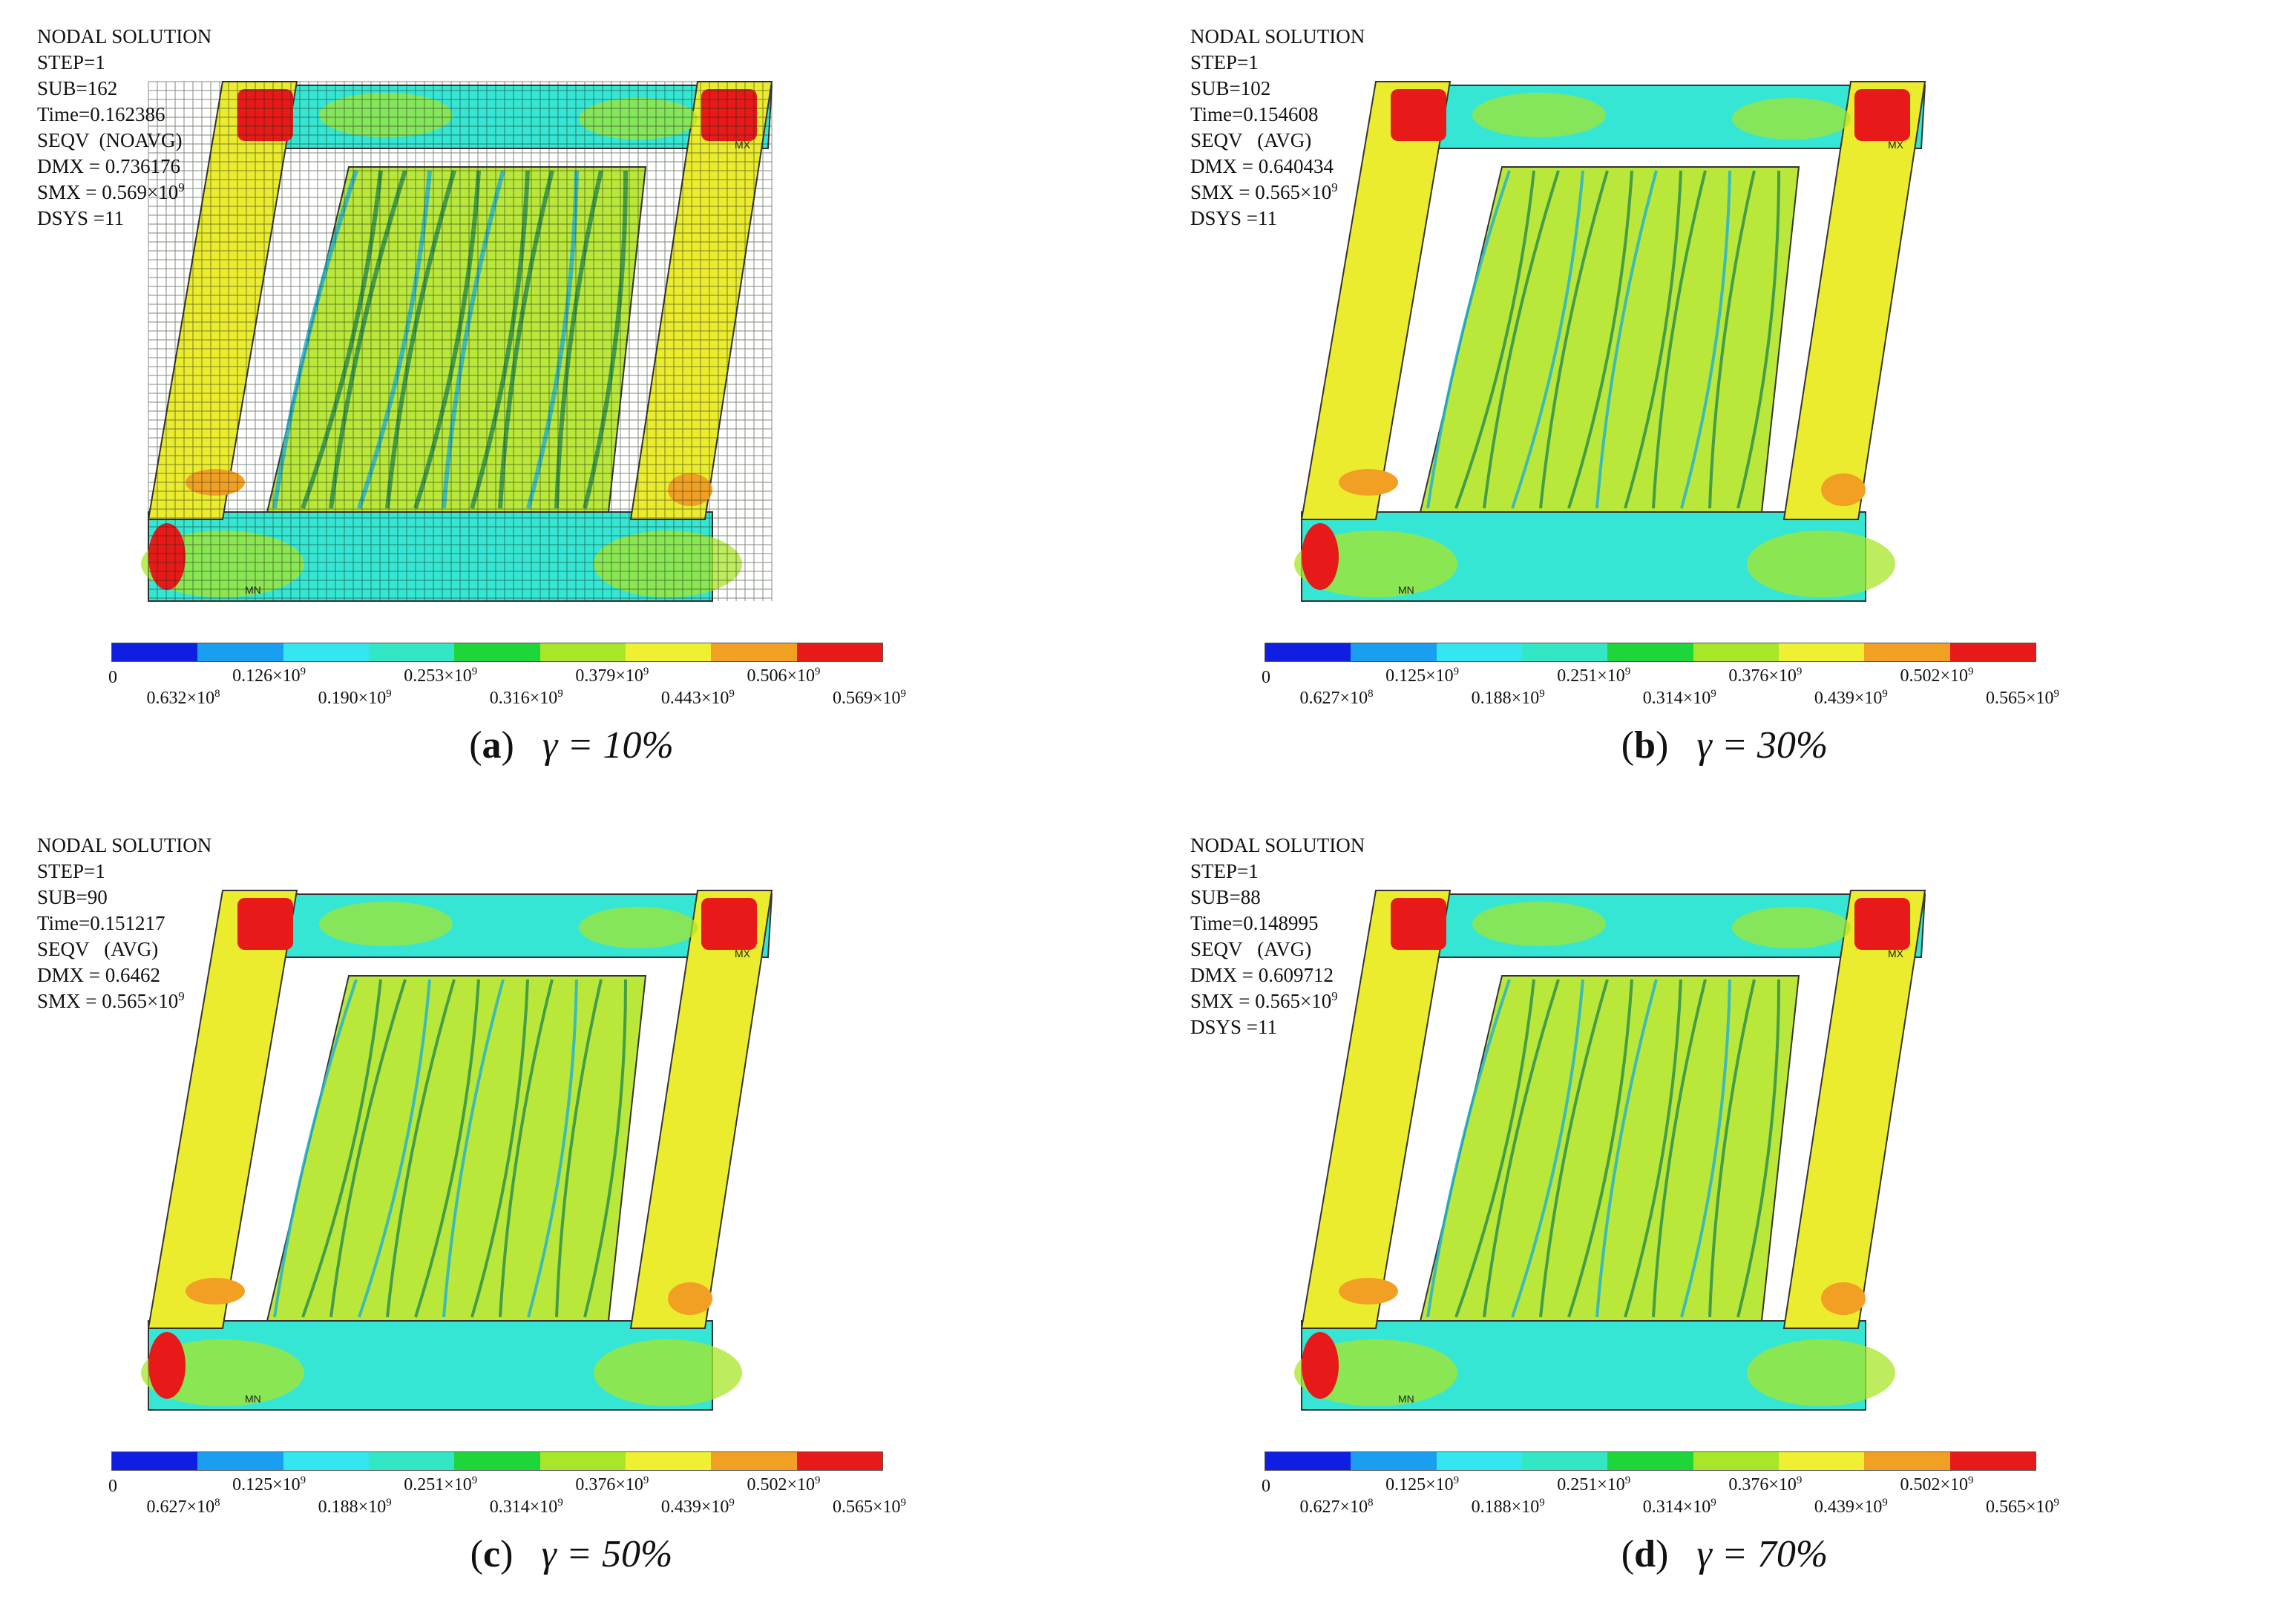 The image size is (2296, 1611). Describe the element at coordinates (526, 698) in the screenshot. I see `legend-tick: 0.316×109` at that location.